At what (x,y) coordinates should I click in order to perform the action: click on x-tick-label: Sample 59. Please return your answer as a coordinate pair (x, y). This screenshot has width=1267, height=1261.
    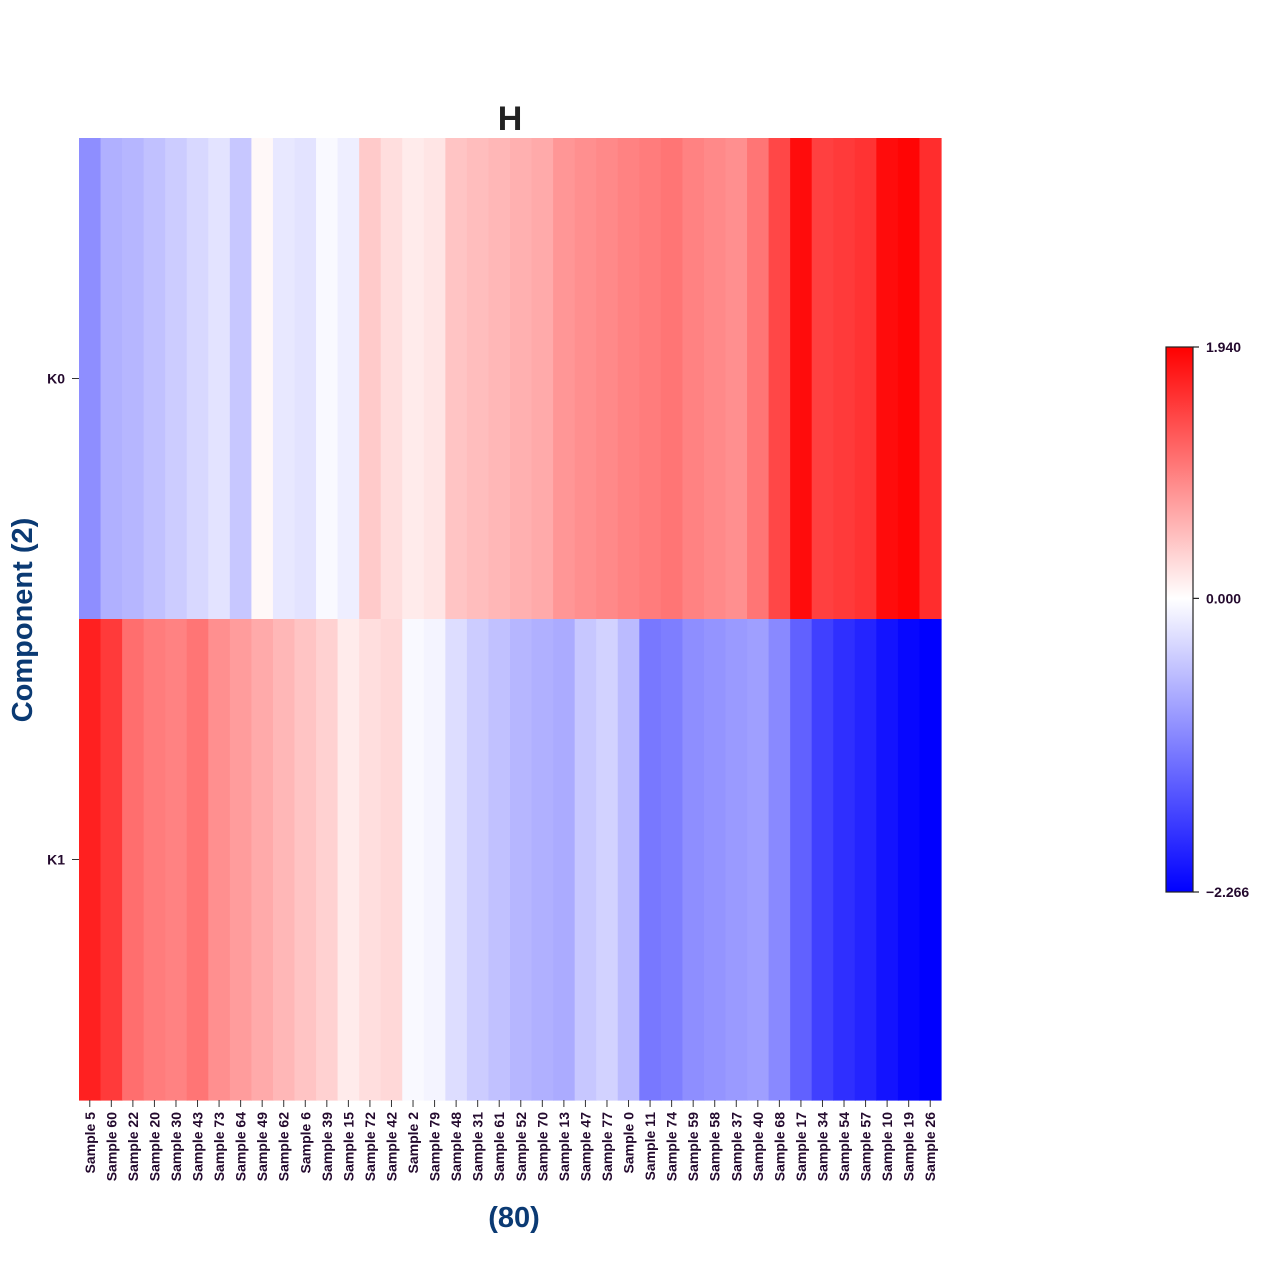
    Looking at the image, I should click on (693, 1146).